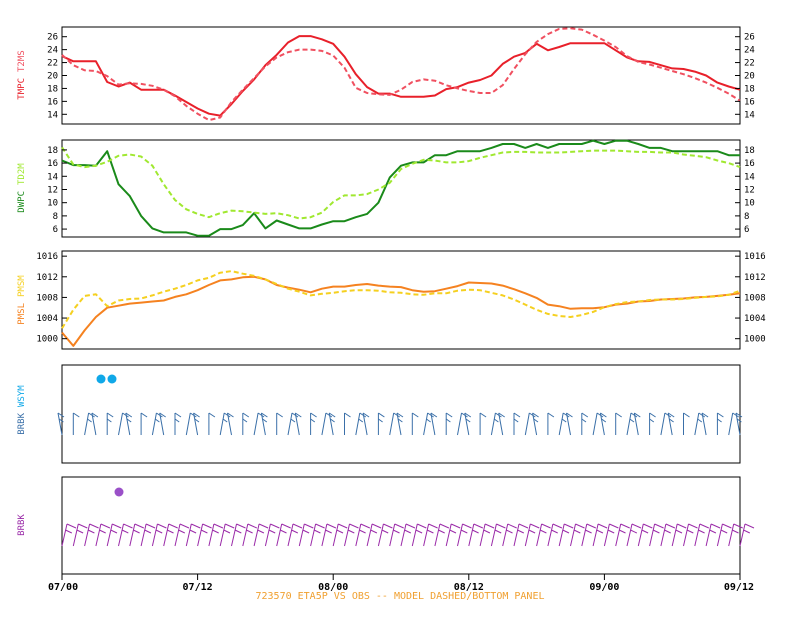  I want to click on weather-symbol-dot, so click(112, 379).